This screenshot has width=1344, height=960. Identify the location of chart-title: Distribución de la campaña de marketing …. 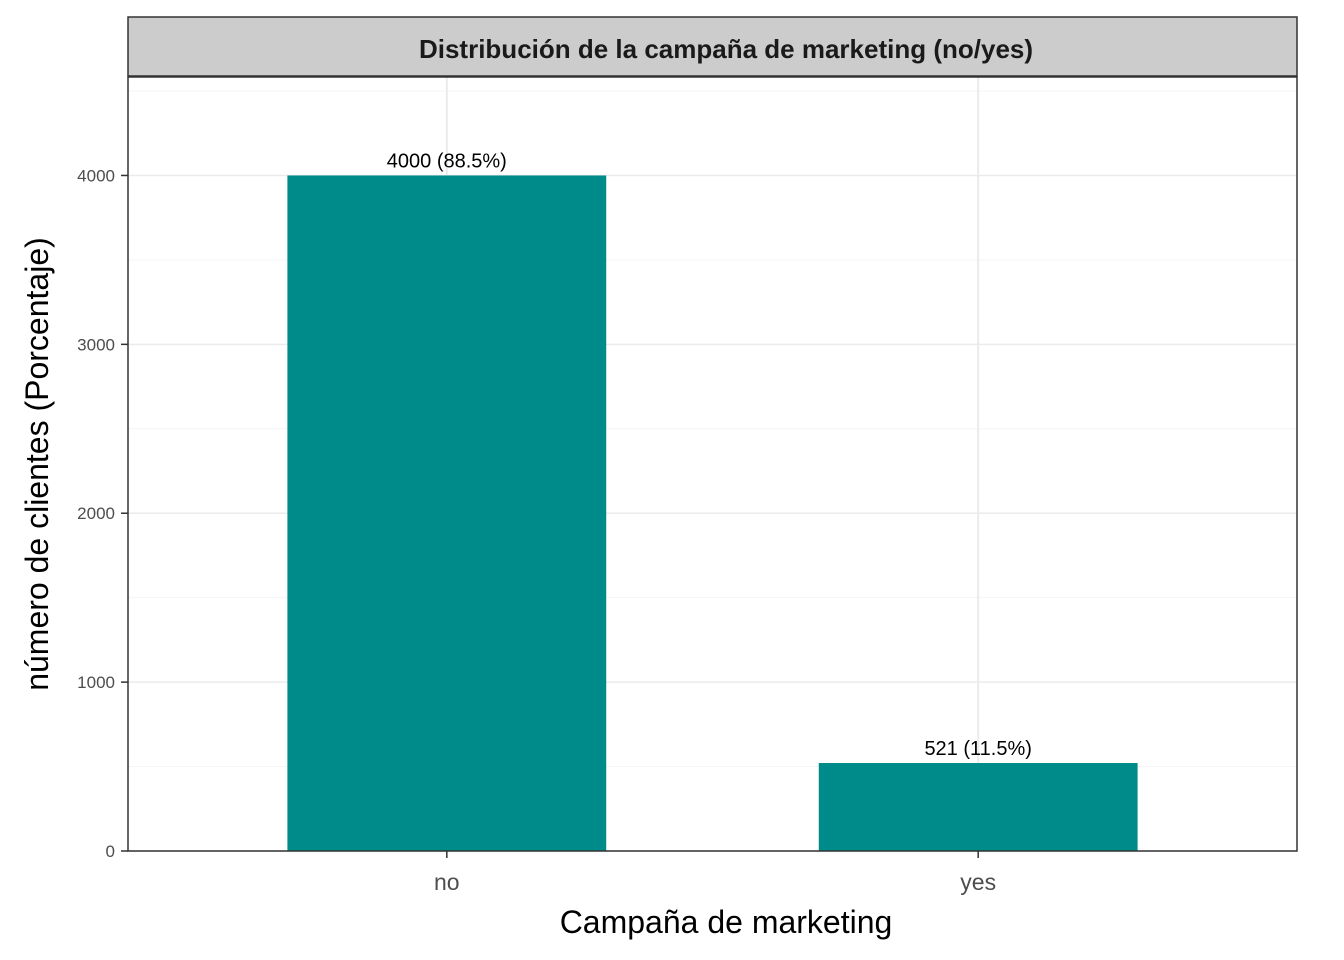
(726, 49).